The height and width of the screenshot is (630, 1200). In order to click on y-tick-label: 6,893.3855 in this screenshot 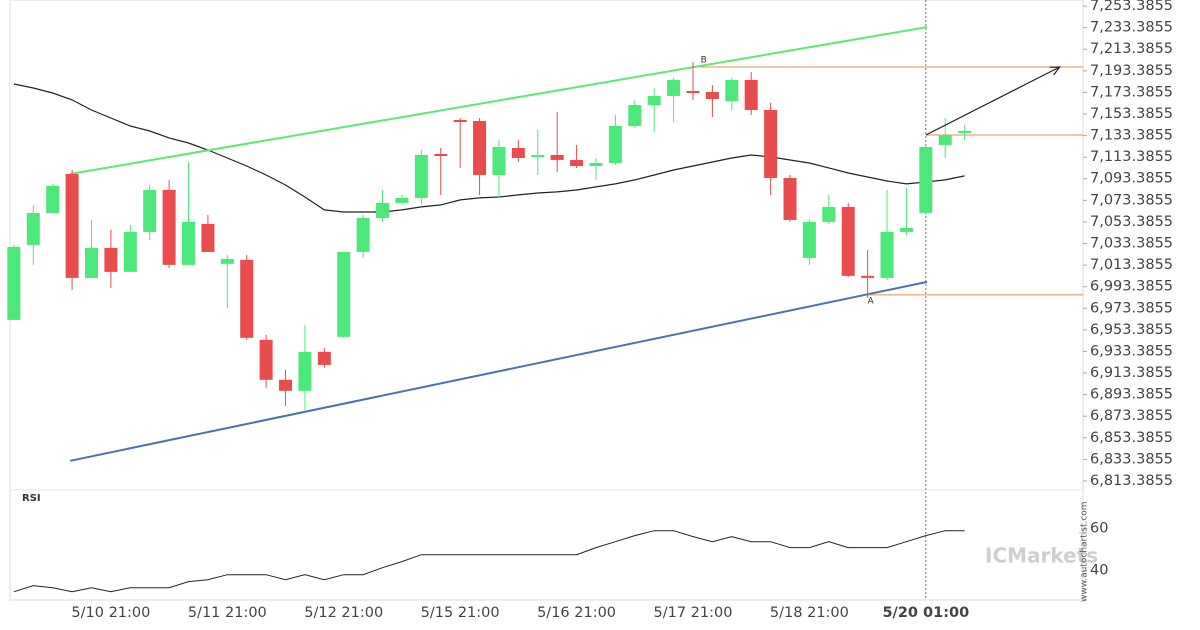, I will do `click(1131, 395)`.